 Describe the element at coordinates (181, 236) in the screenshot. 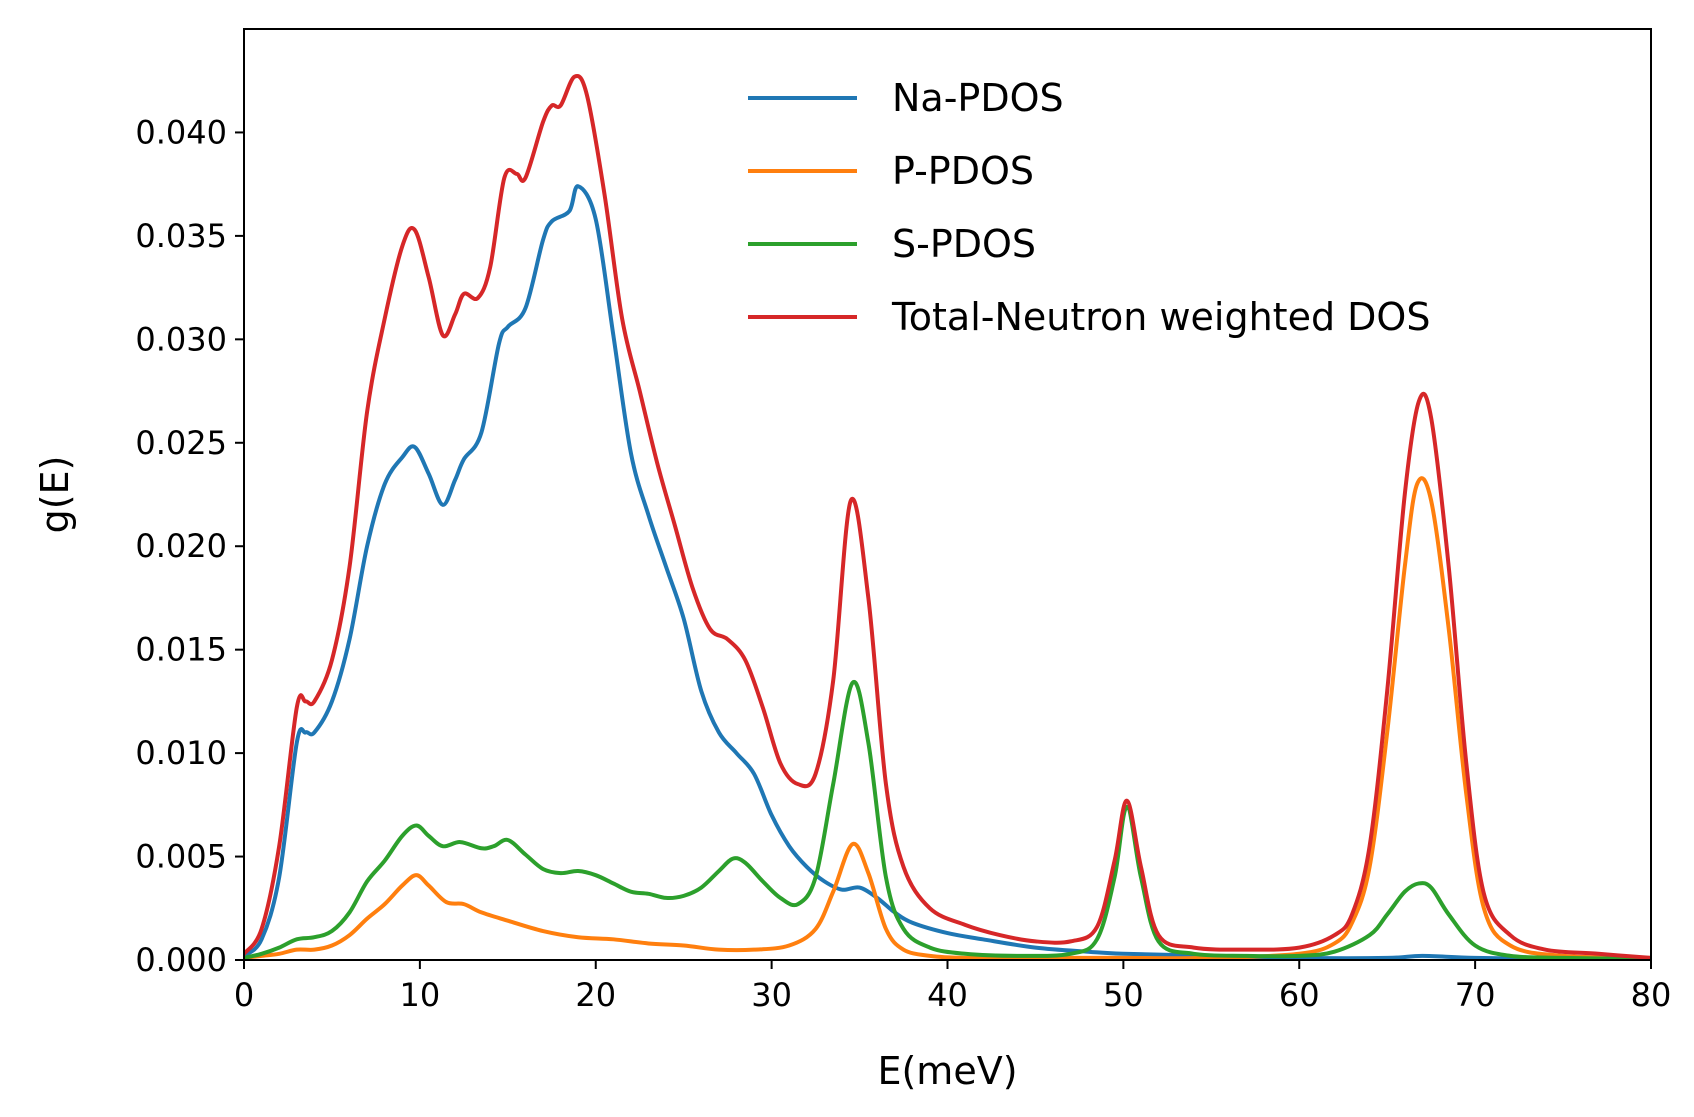

I see `y-tick-label: 0.035` at that location.